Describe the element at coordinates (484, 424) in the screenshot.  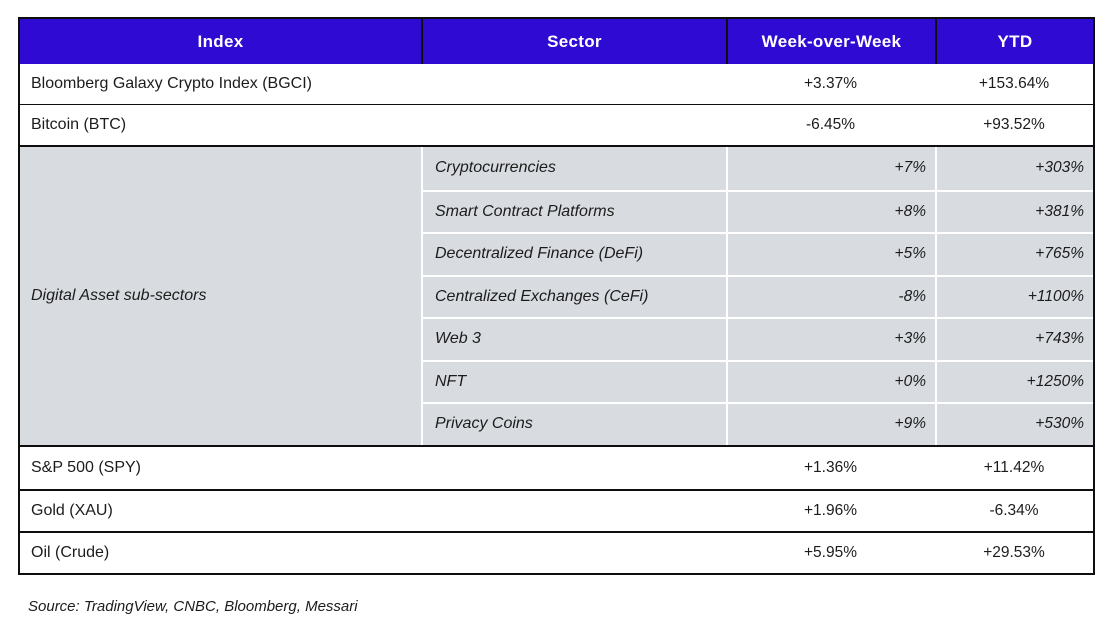
I see `sector-label: Privacy Coins` at that location.